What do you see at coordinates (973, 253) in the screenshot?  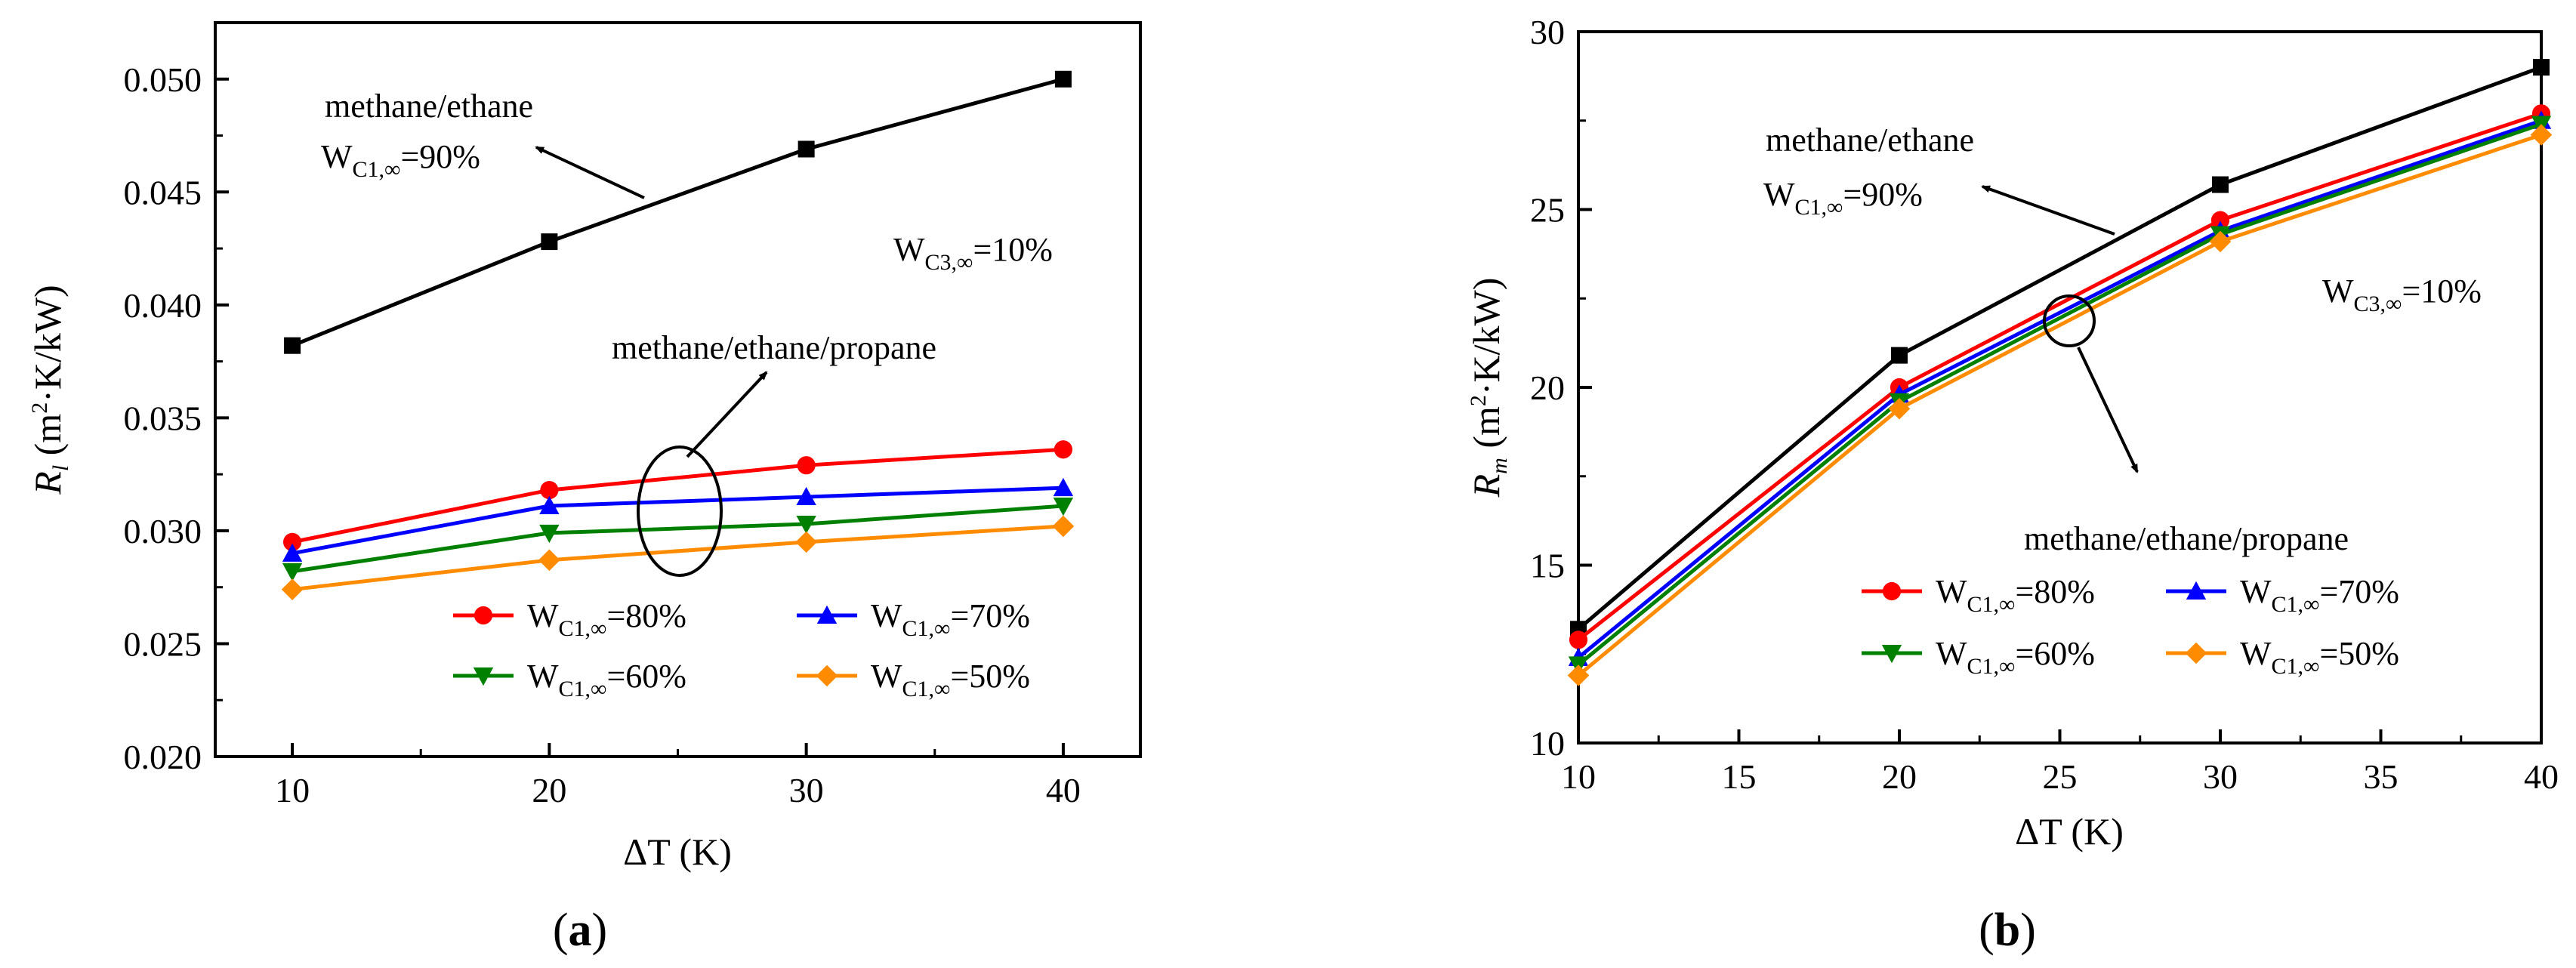 I see `panel-a-annotation-c3: WC3,∞=10%` at bounding box center [973, 253].